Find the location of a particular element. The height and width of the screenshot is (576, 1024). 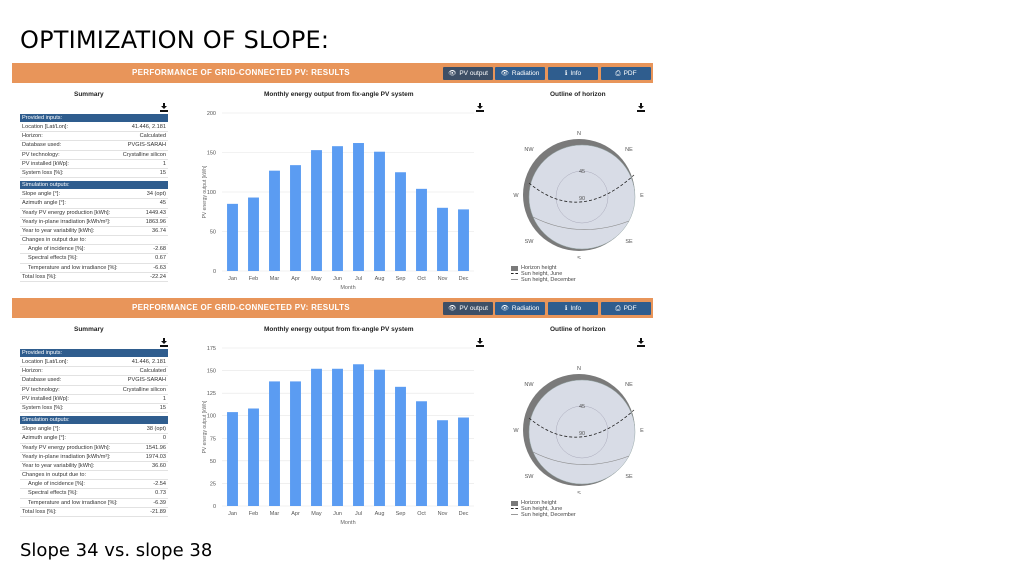

summary-row: Azimuth angle [°]: 45 is located at coordinates (94, 204).